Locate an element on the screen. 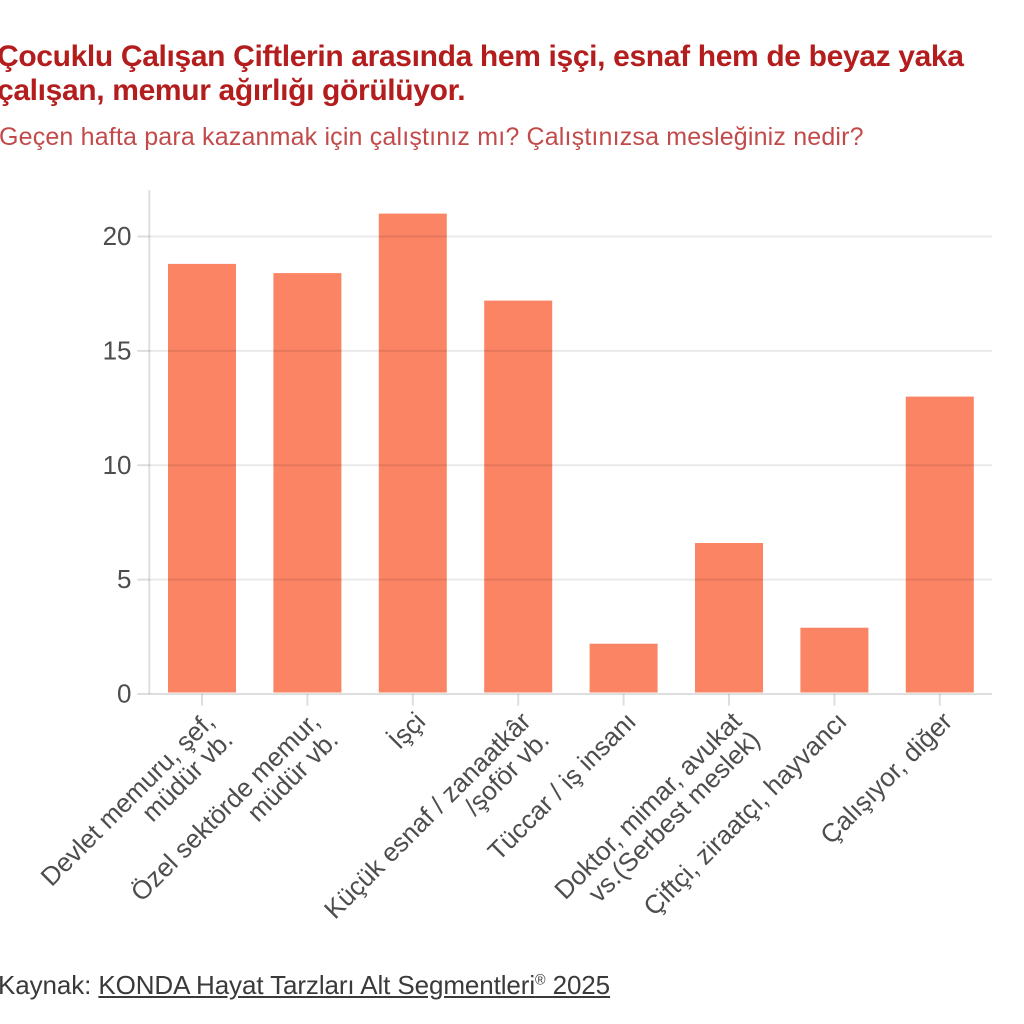 This screenshot has height=1024, width=1024. svg-text: 5 is located at coordinates (124, 579).